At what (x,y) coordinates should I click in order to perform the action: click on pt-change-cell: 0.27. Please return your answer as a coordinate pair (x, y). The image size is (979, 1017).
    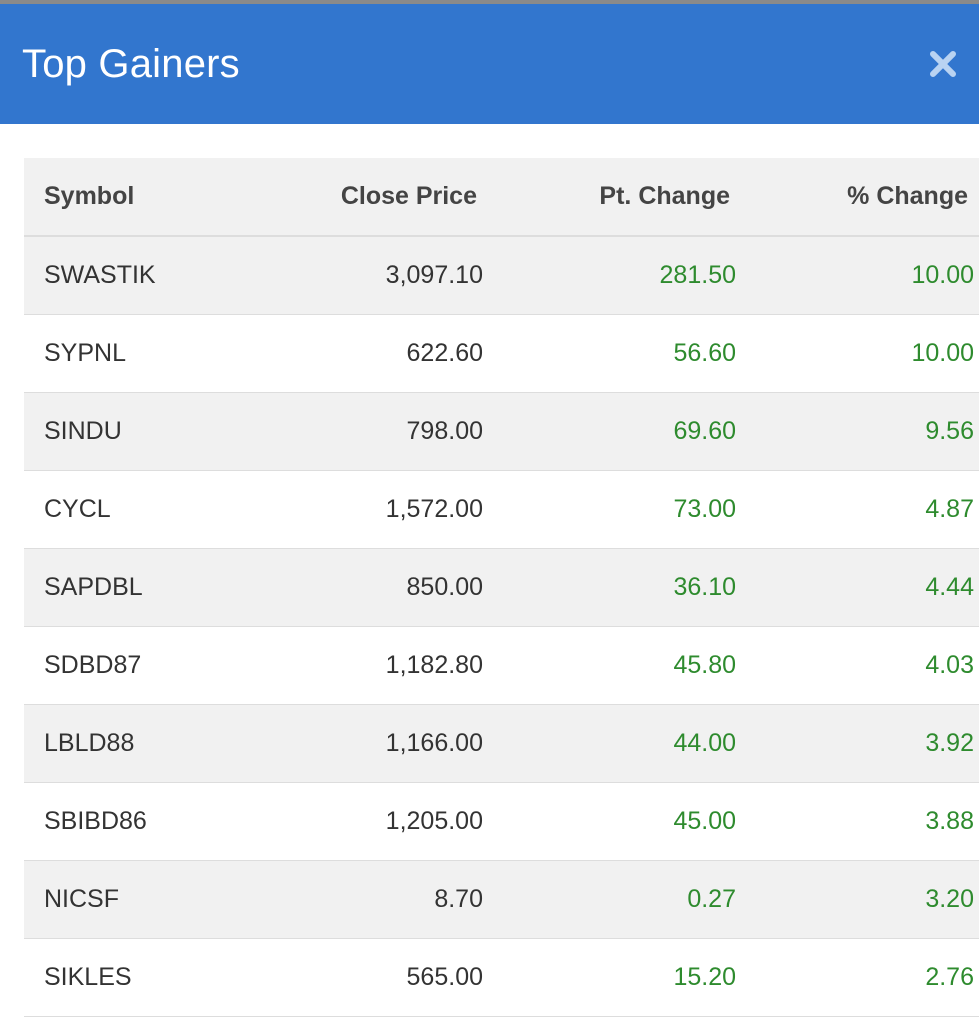
    Looking at the image, I should click on (609, 899).